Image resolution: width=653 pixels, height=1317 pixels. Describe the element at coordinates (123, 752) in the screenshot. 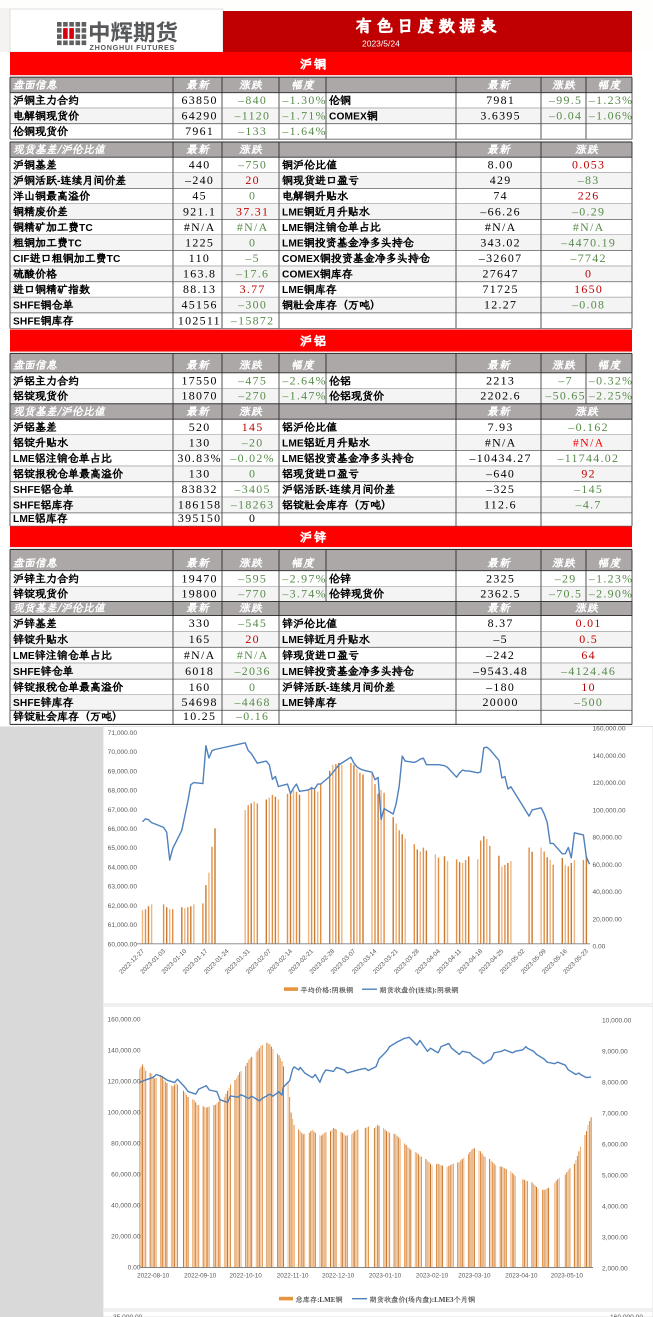

I see `svg-text: 70,000.00` at that location.